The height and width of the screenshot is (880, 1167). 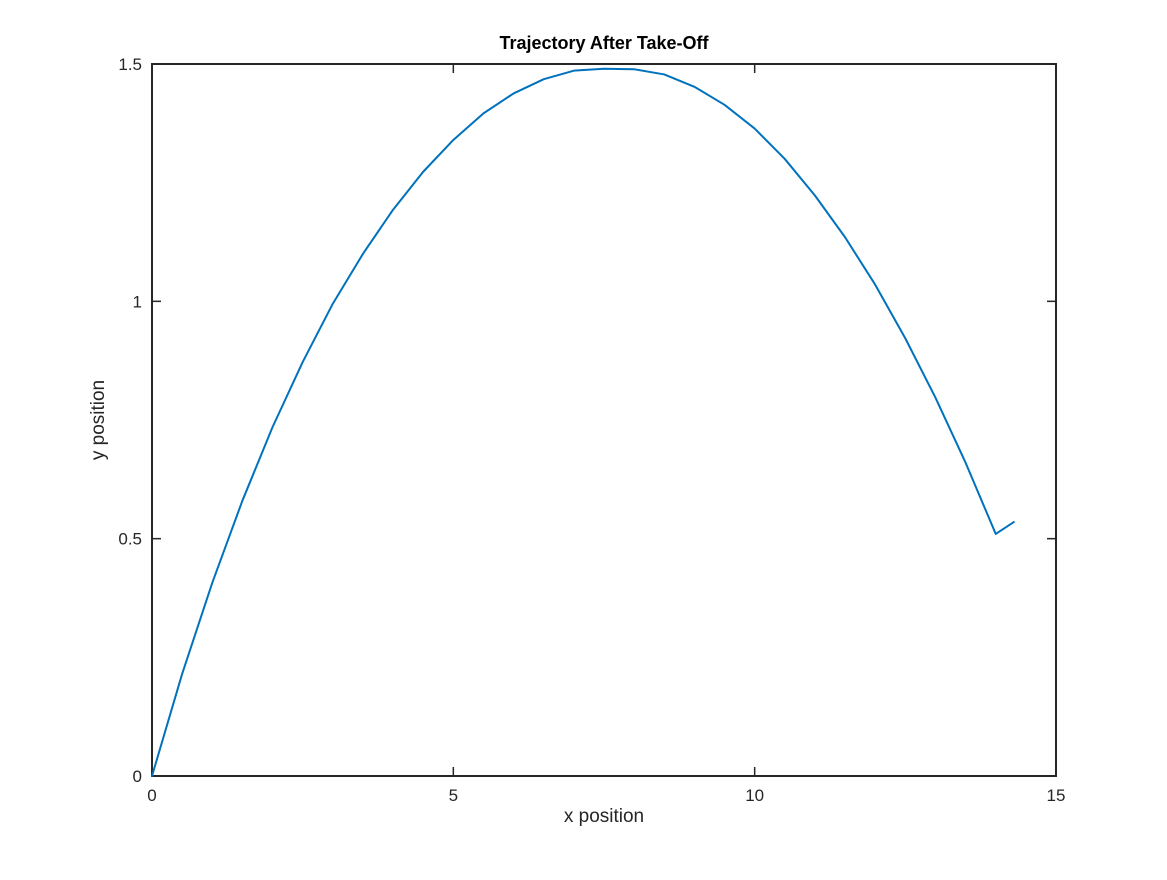 What do you see at coordinates (453, 795) in the screenshot?
I see `x-tick-label: 5` at bounding box center [453, 795].